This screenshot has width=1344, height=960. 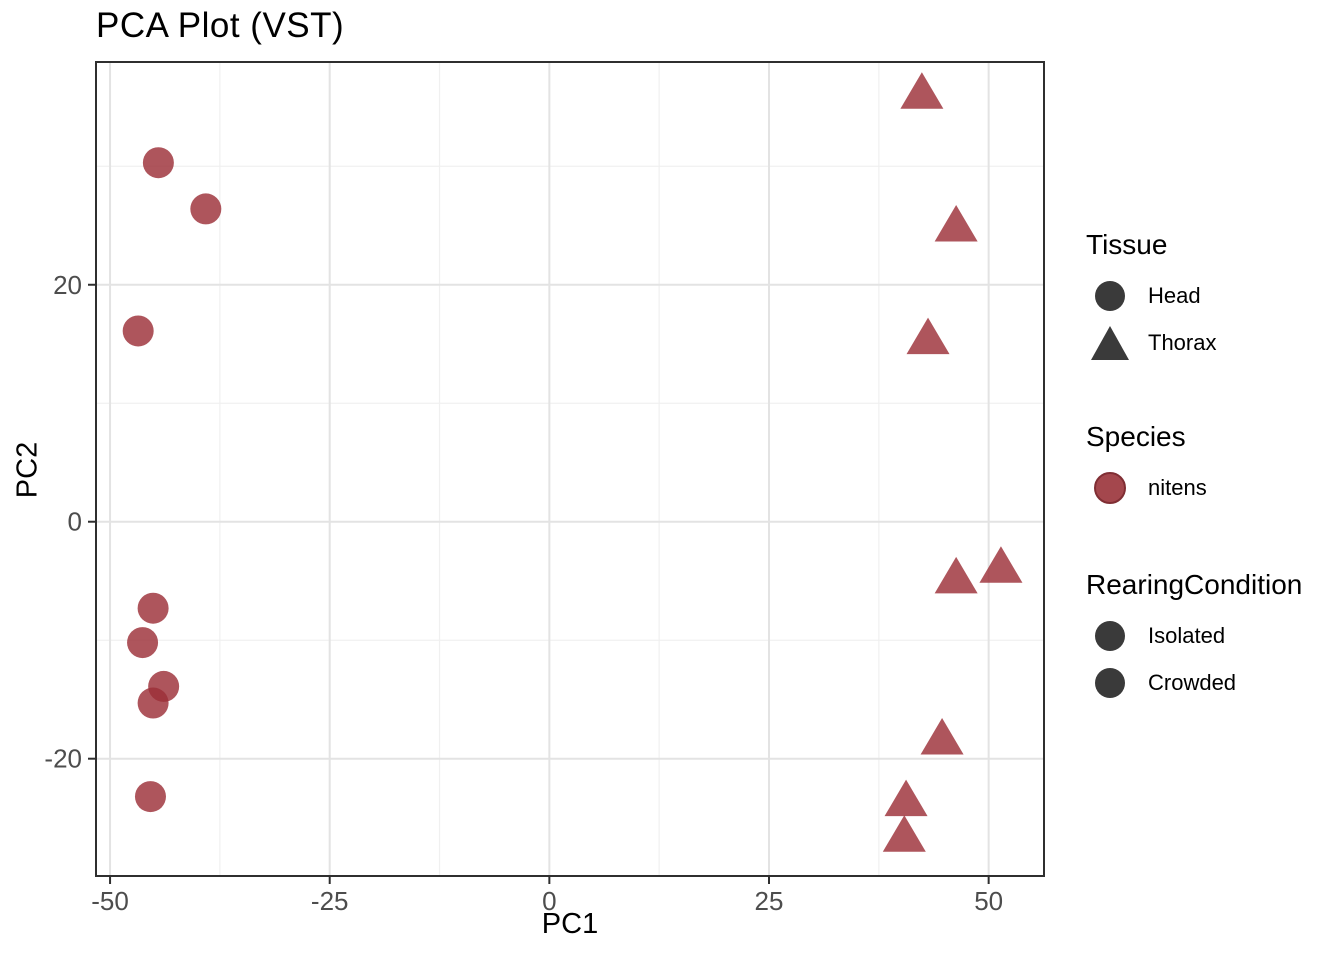 I want to click on plot-title: PCA Plot (VST), so click(x=220, y=25).